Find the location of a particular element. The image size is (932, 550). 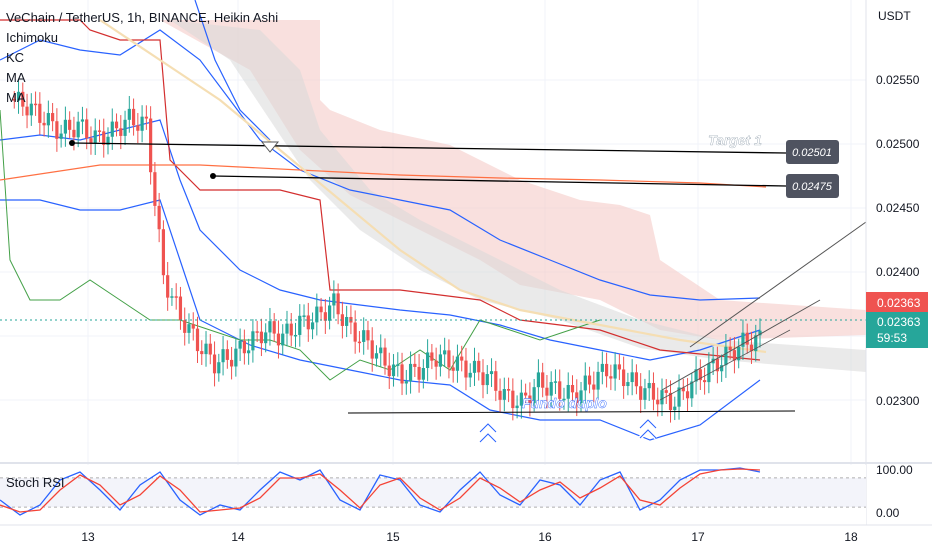

chevron-outline is located at coordinates (568, 431).